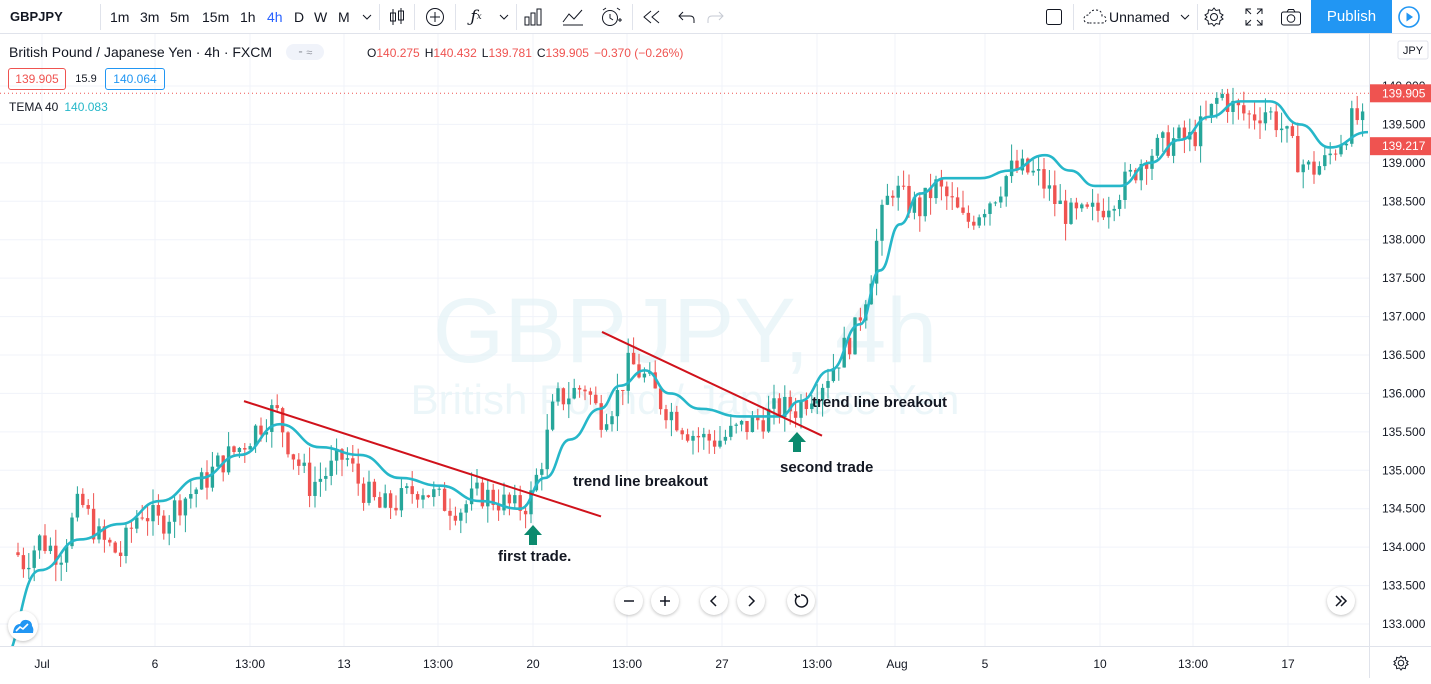 This screenshot has height=684, width=1431. Describe the element at coordinates (652, 16) in the screenshot. I see `replay-icon` at that location.